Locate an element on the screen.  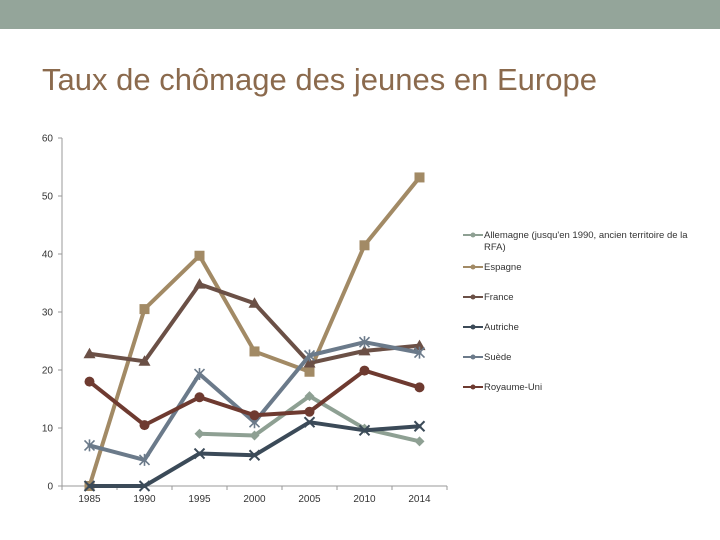
y-tick-label-20: 20 is located at coordinates (48, 371).